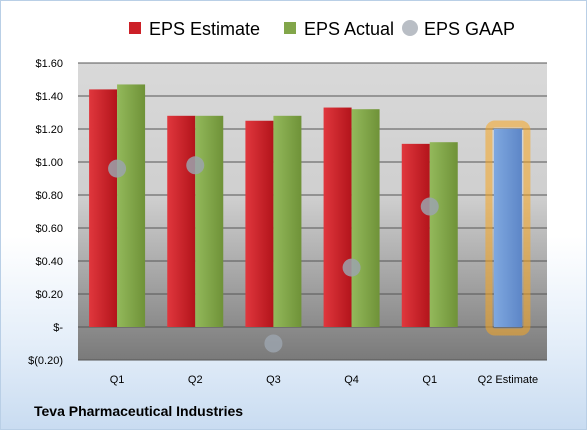  I want to click on legend: EPS Estimate EPS Actual EPS GAAP, so click(322, 29).